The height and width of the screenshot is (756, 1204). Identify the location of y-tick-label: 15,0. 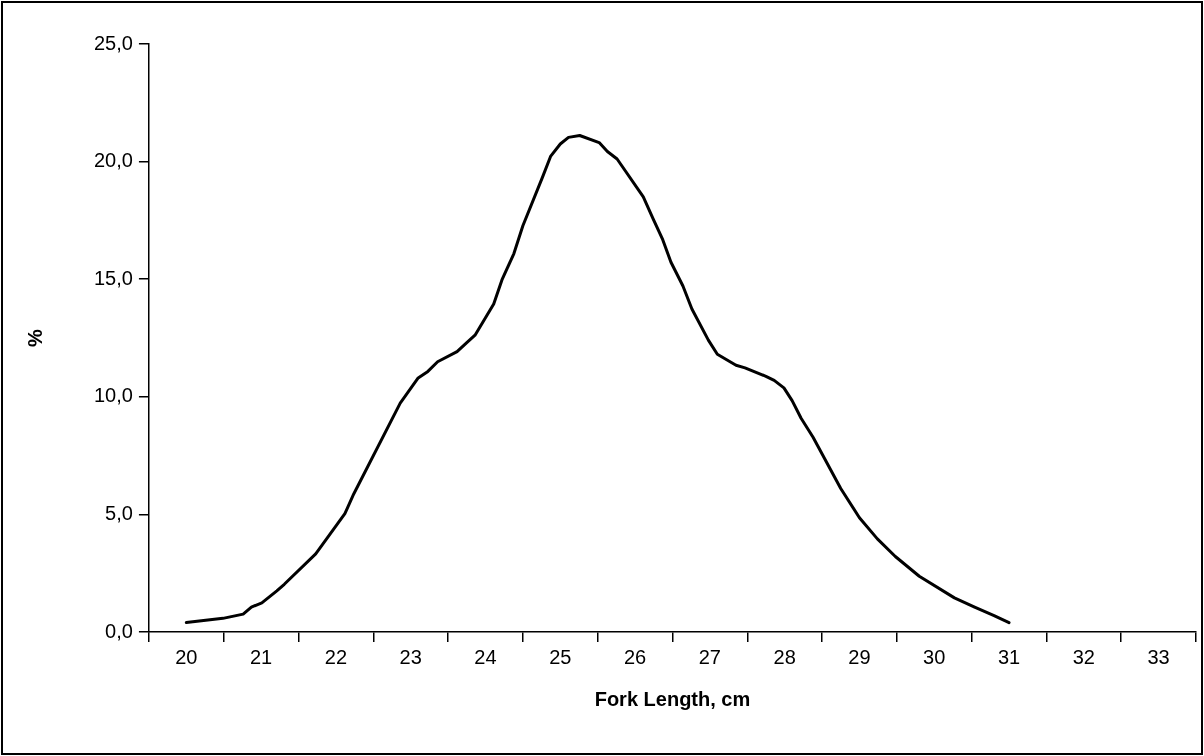
(113, 277).